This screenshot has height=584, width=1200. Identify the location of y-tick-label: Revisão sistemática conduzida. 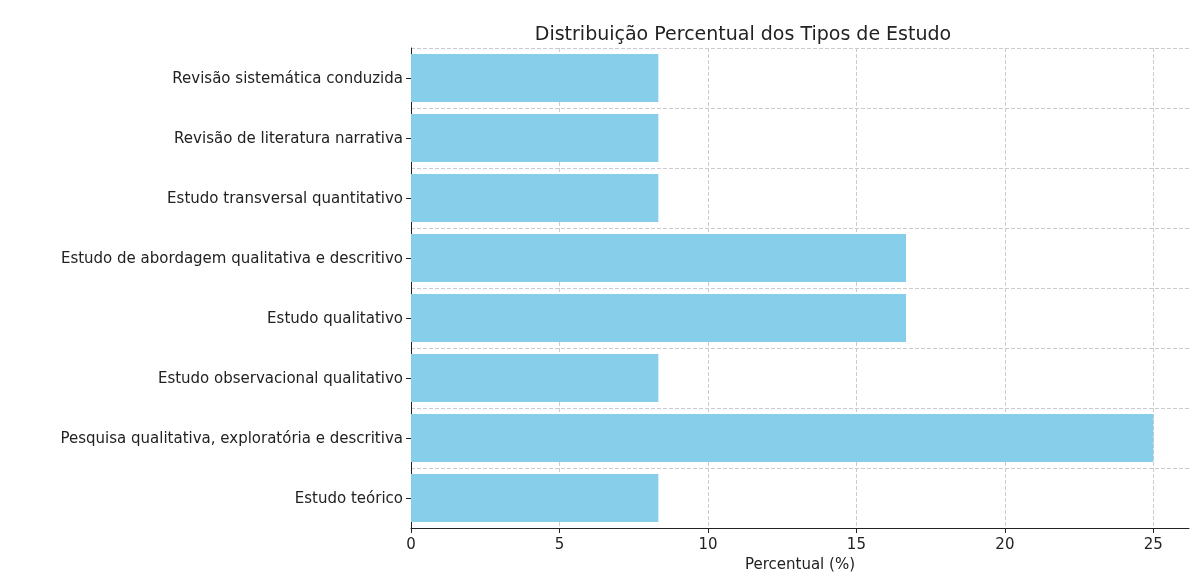
(287, 78).